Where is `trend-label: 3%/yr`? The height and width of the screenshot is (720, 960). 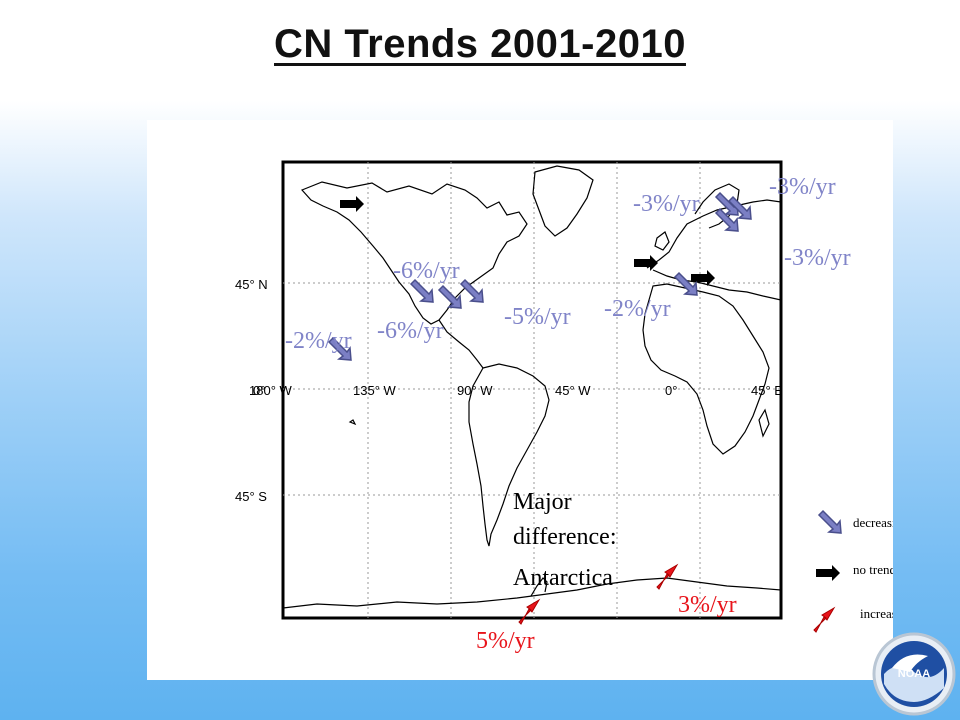 trend-label: 3%/yr is located at coordinates (707, 605).